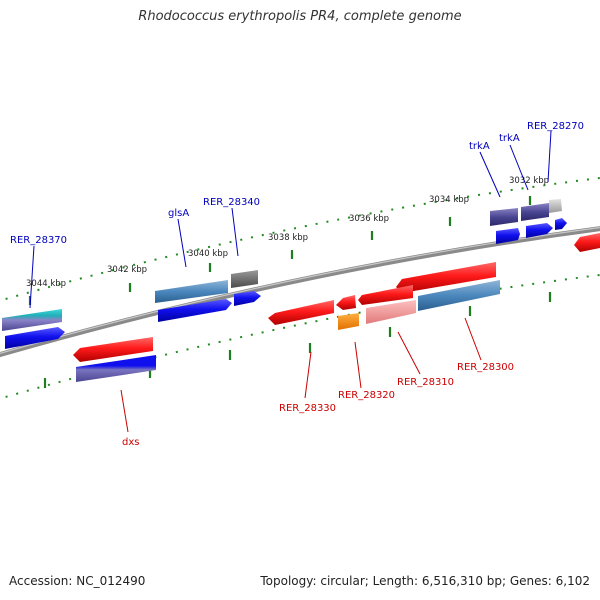 The width and height of the screenshot is (600, 600). I want to click on gene-plus-cluster-left, so click(33, 329).